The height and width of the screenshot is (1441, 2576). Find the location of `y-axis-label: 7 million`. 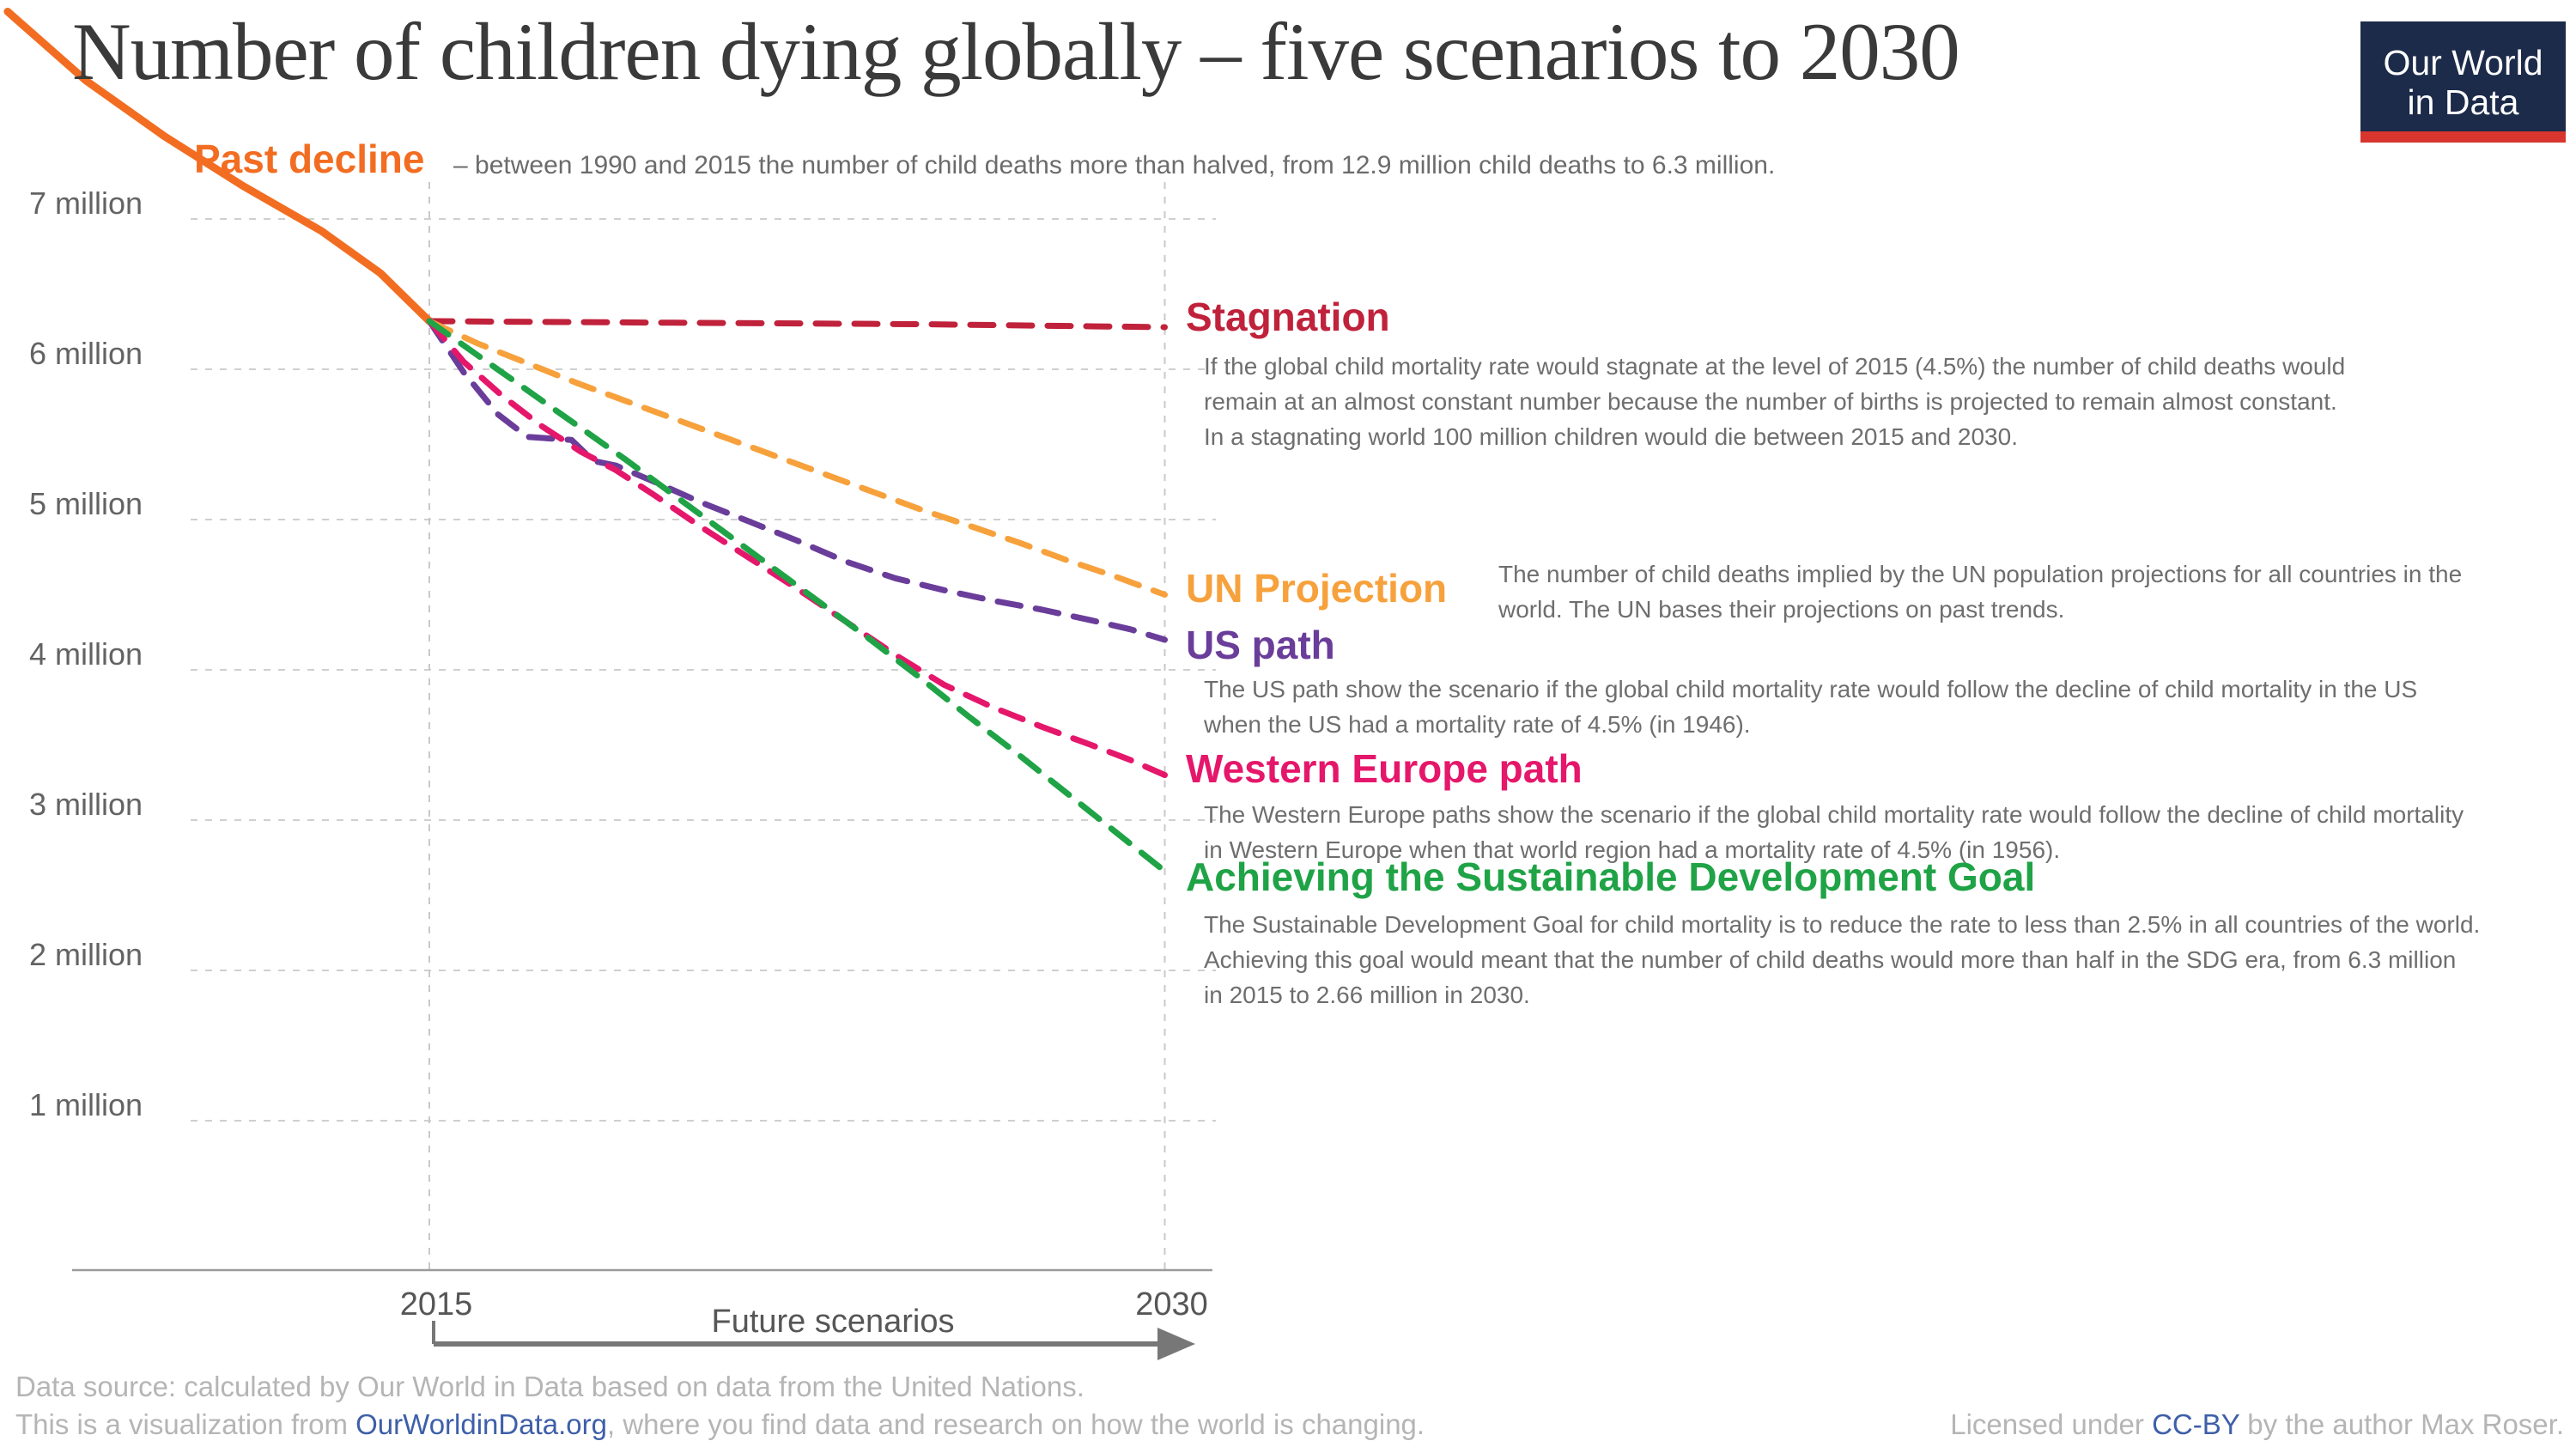

y-axis-label: 7 million is located at coordinates (86, 203).